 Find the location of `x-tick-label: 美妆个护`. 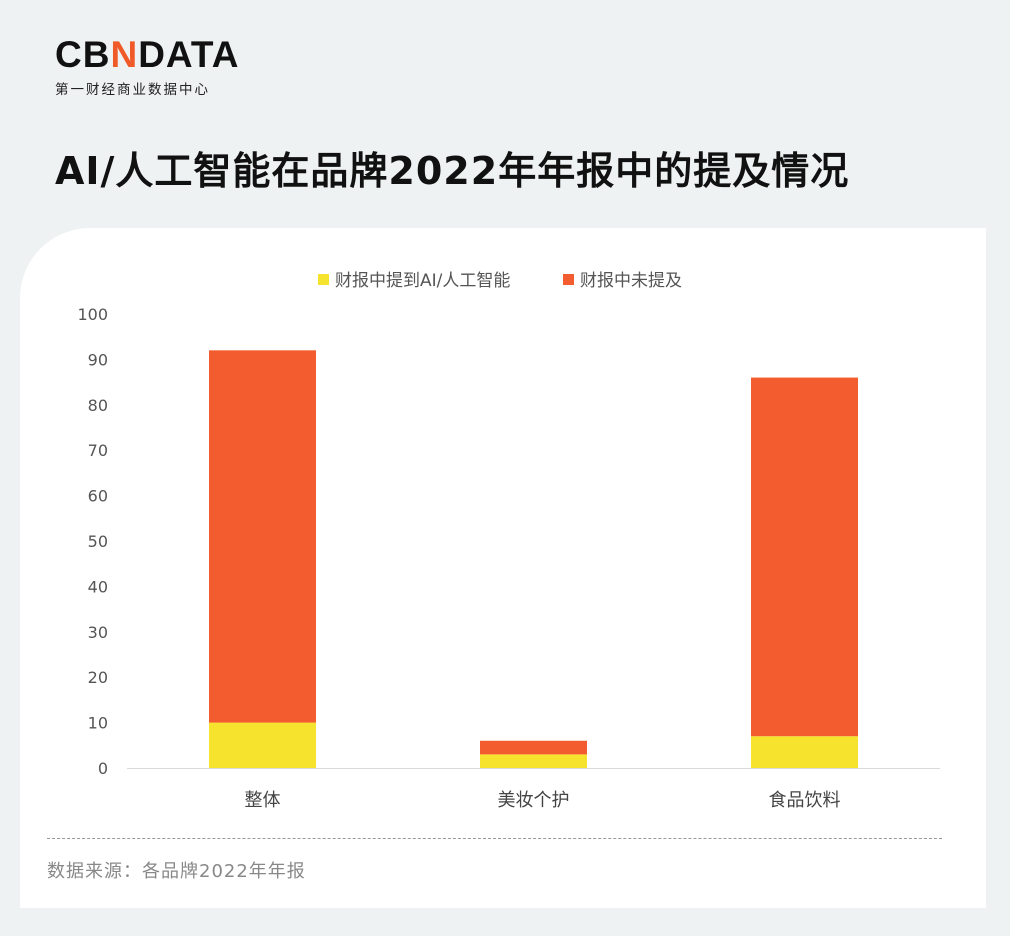

x-tick-label: 美妆个护 is located at coordinates (534, 800).